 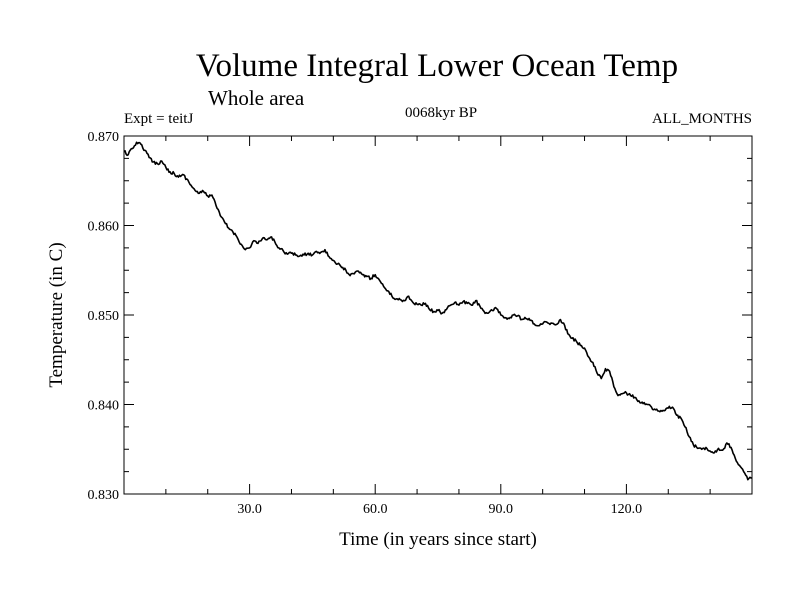 I want to click on x-tick-label: 120.0, so click(x=627, y=509).